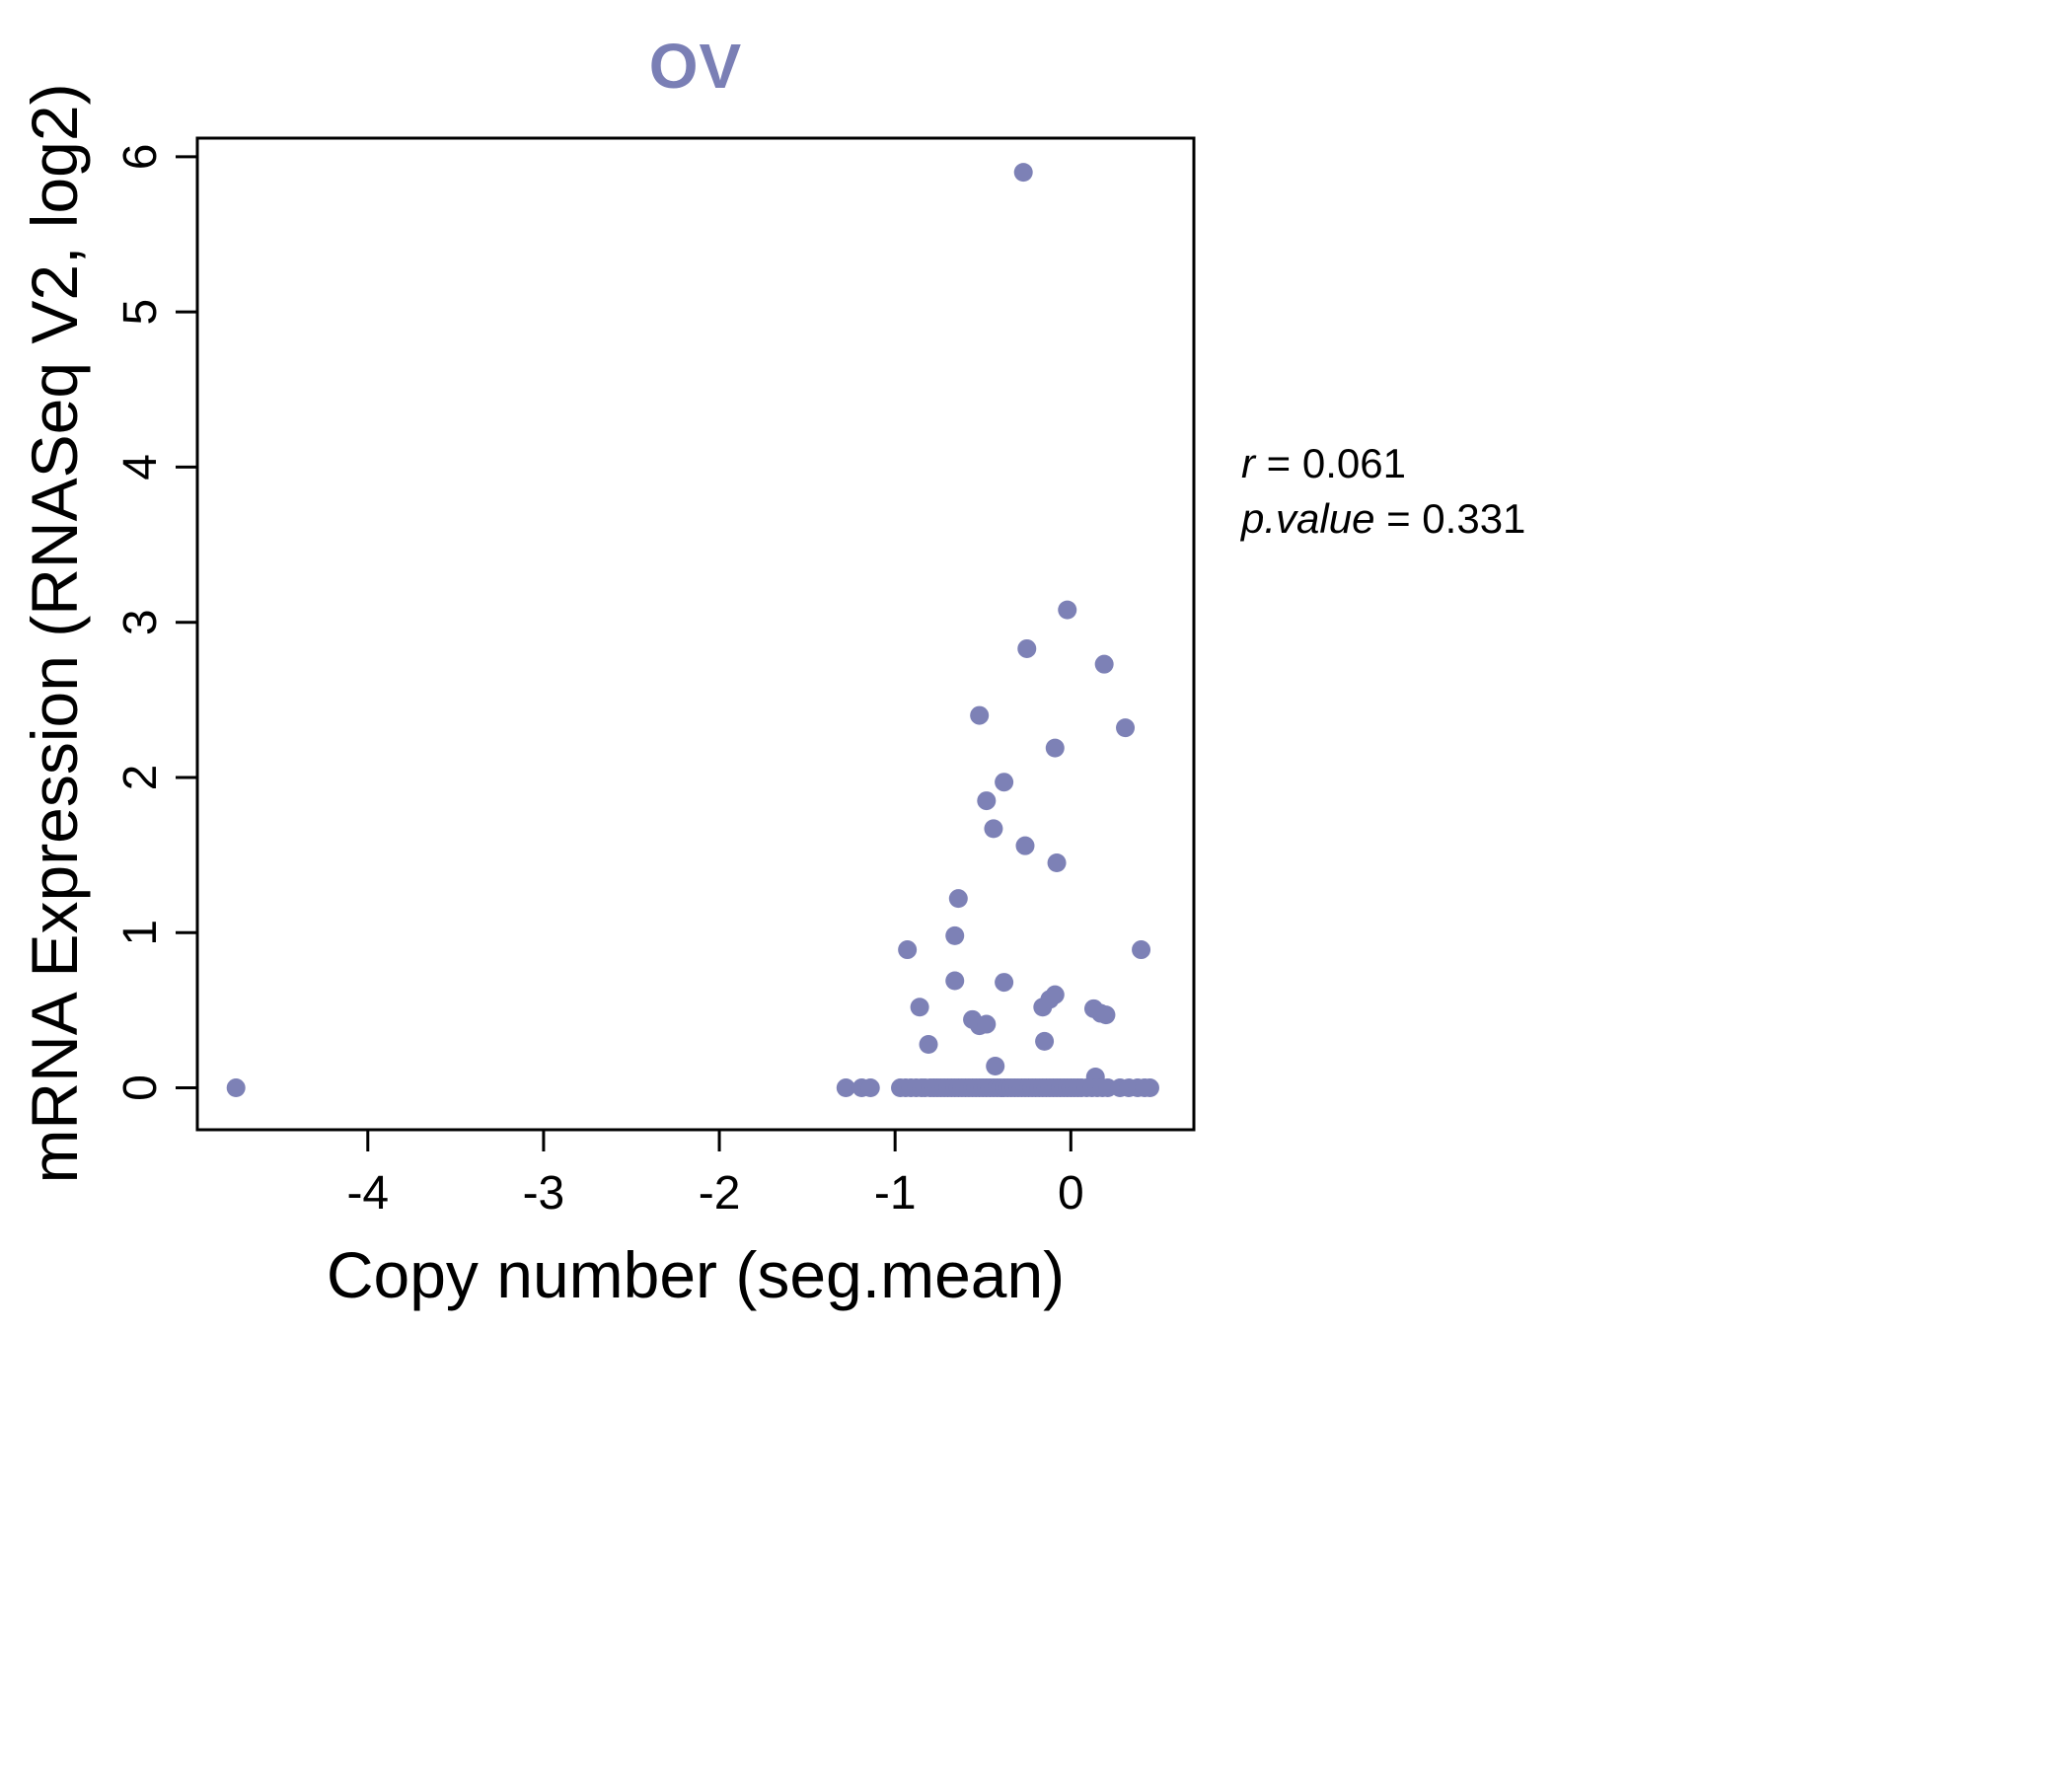 This screenshot has width=2072, height=1776. Describe the element at coordinates (720, 1194) in the screenshot. I see `x-tick-label: -2` at that location.